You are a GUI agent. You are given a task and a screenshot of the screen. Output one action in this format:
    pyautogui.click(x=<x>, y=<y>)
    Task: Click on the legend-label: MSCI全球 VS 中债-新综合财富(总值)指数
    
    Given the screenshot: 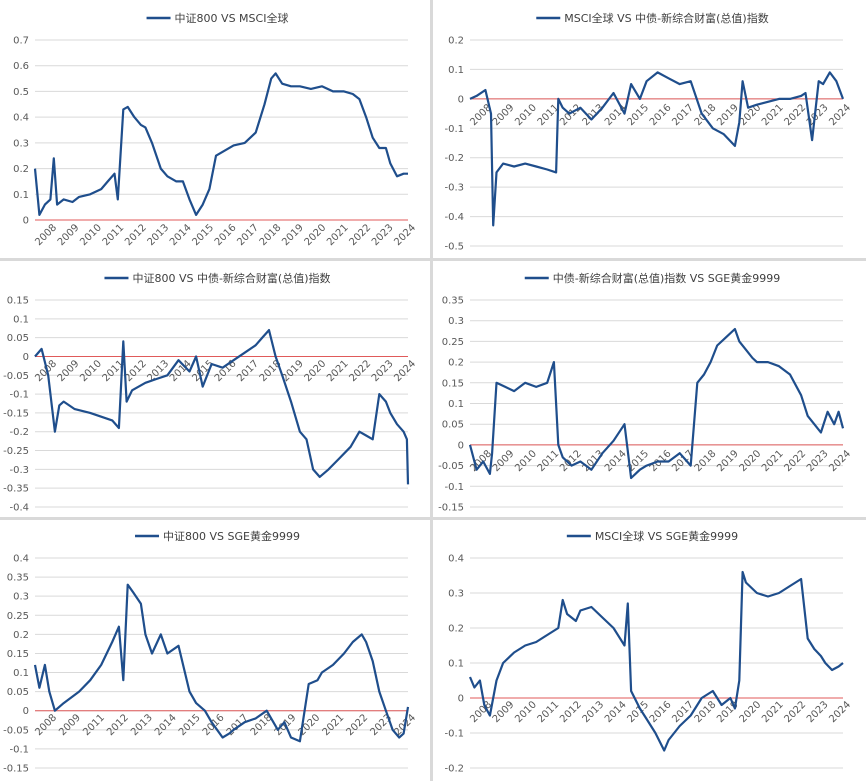 What is the action you would take?
    pyautogui.click(x=666, y=18)
    